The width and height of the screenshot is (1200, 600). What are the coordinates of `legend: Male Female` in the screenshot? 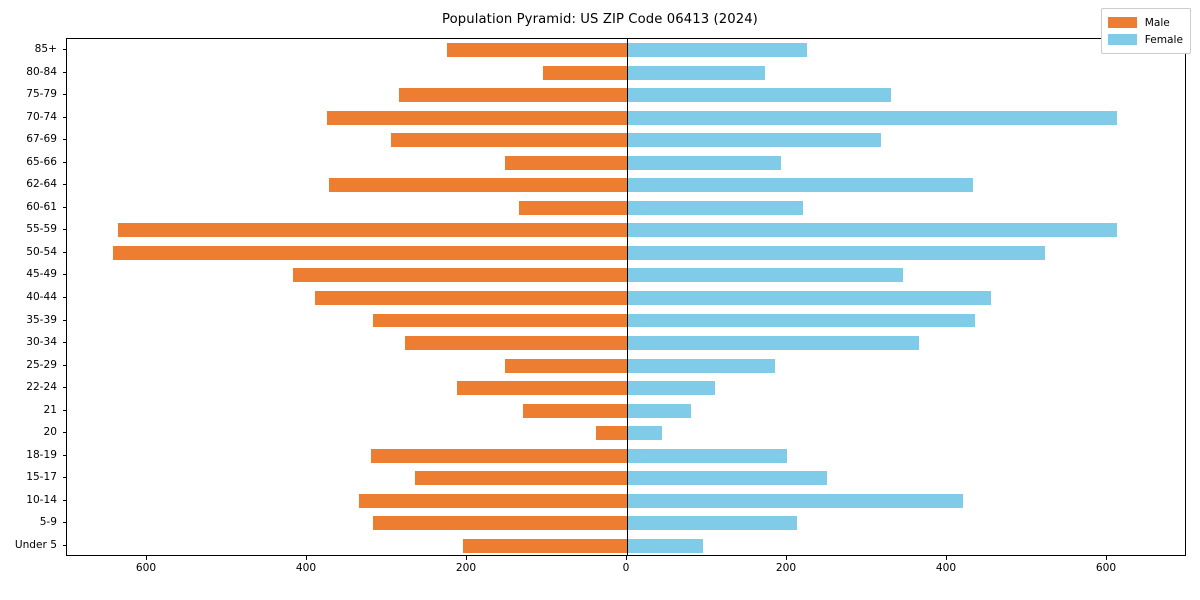 It's located at (1145, 31).